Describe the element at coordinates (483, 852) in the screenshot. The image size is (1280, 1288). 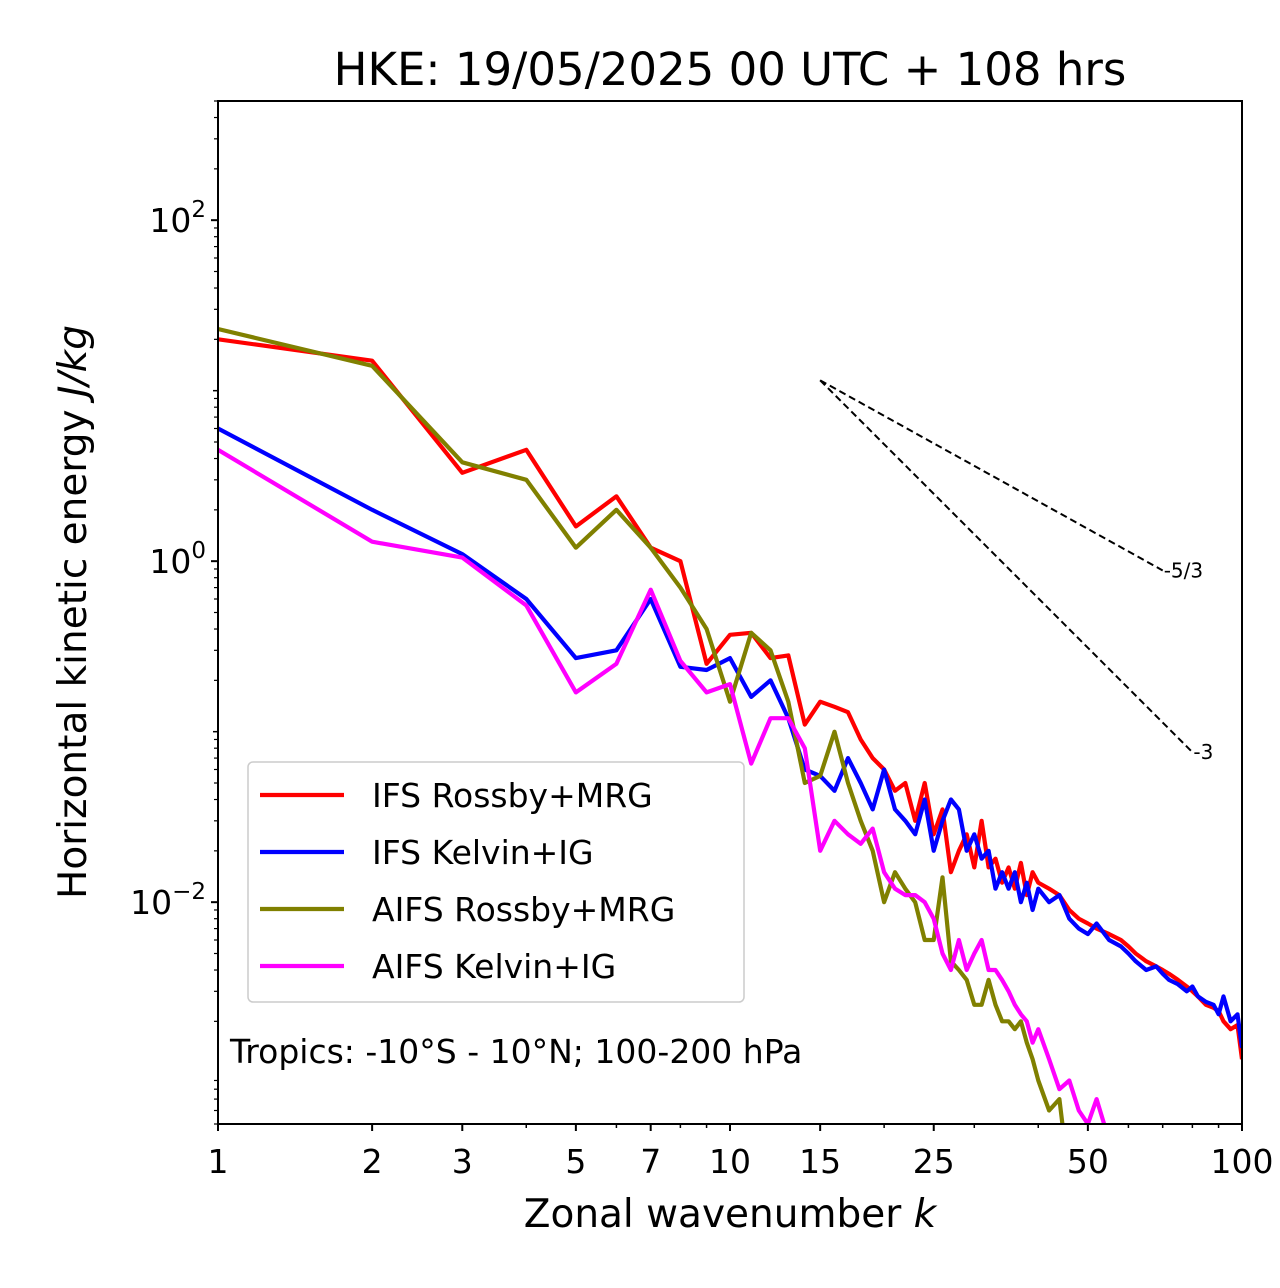
I see `legend-label: IFS Kelvin+IG` at that location.